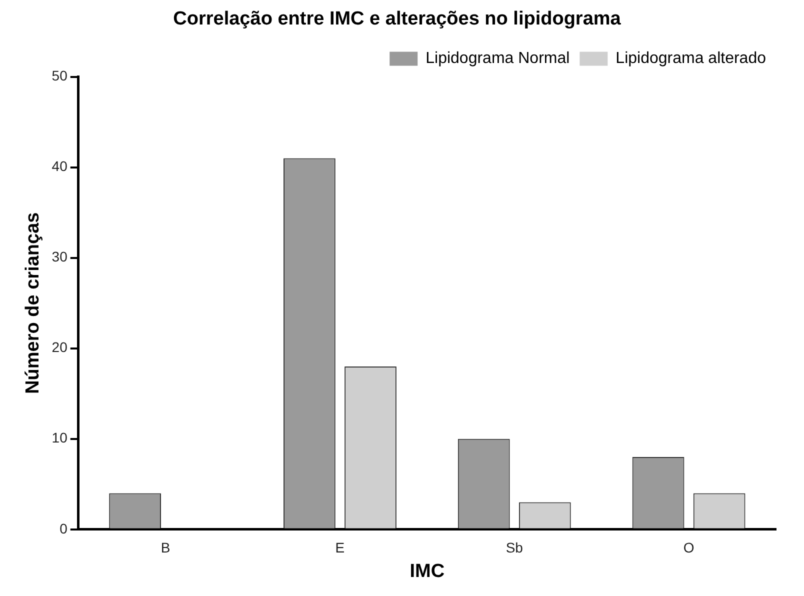  What do you see at coordinates (60, 347) in the screenshot?
I see `y-tick-label: 20` at bounding box center [60, 347].